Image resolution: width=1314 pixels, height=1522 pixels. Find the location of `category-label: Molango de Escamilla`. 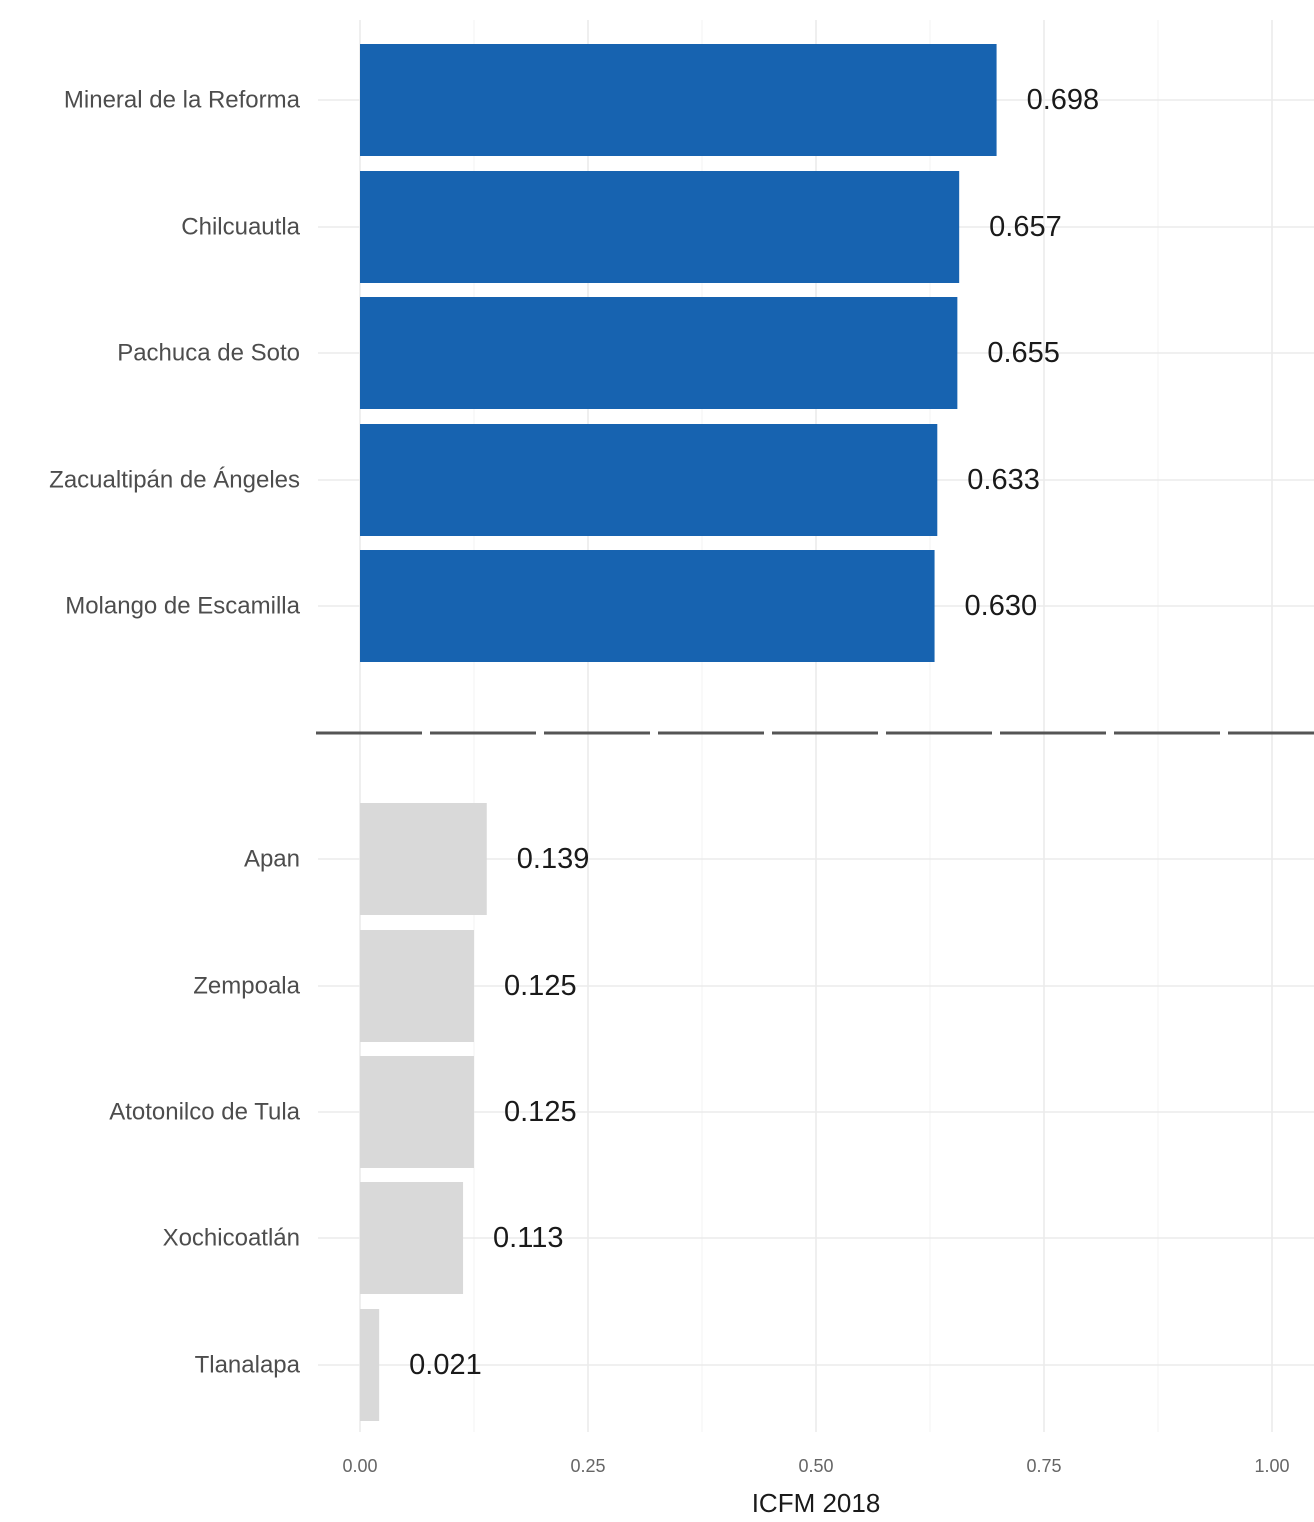

category-label: Molango de Escamilla is located at coordinates (182, 606).